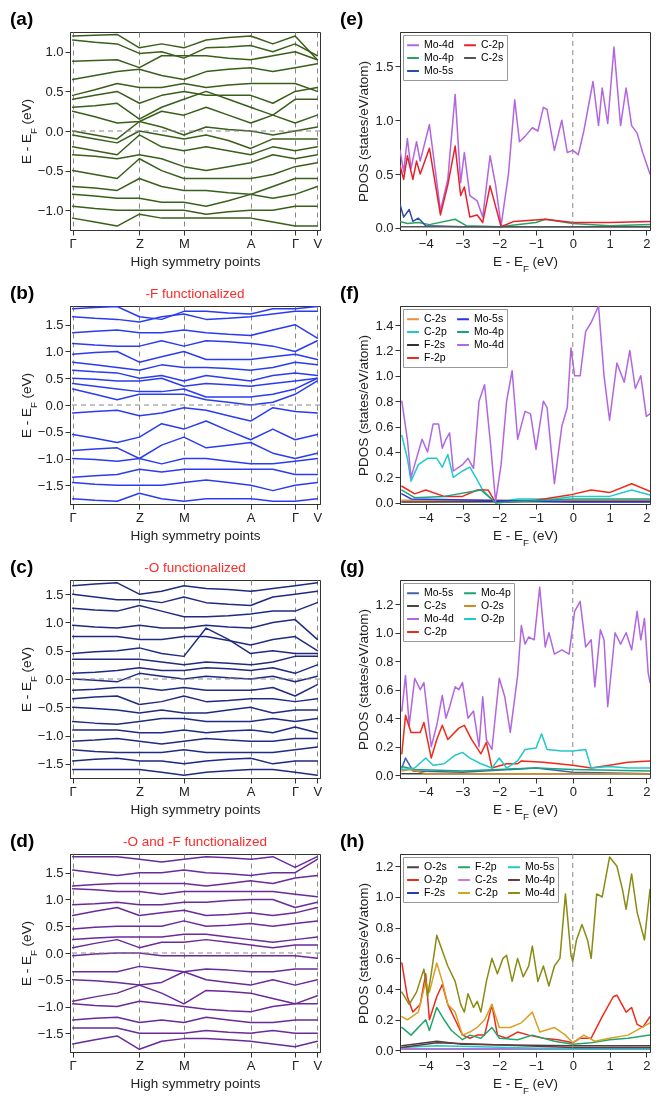  I want to click on x-tick-label: −4, so click(426, 517).